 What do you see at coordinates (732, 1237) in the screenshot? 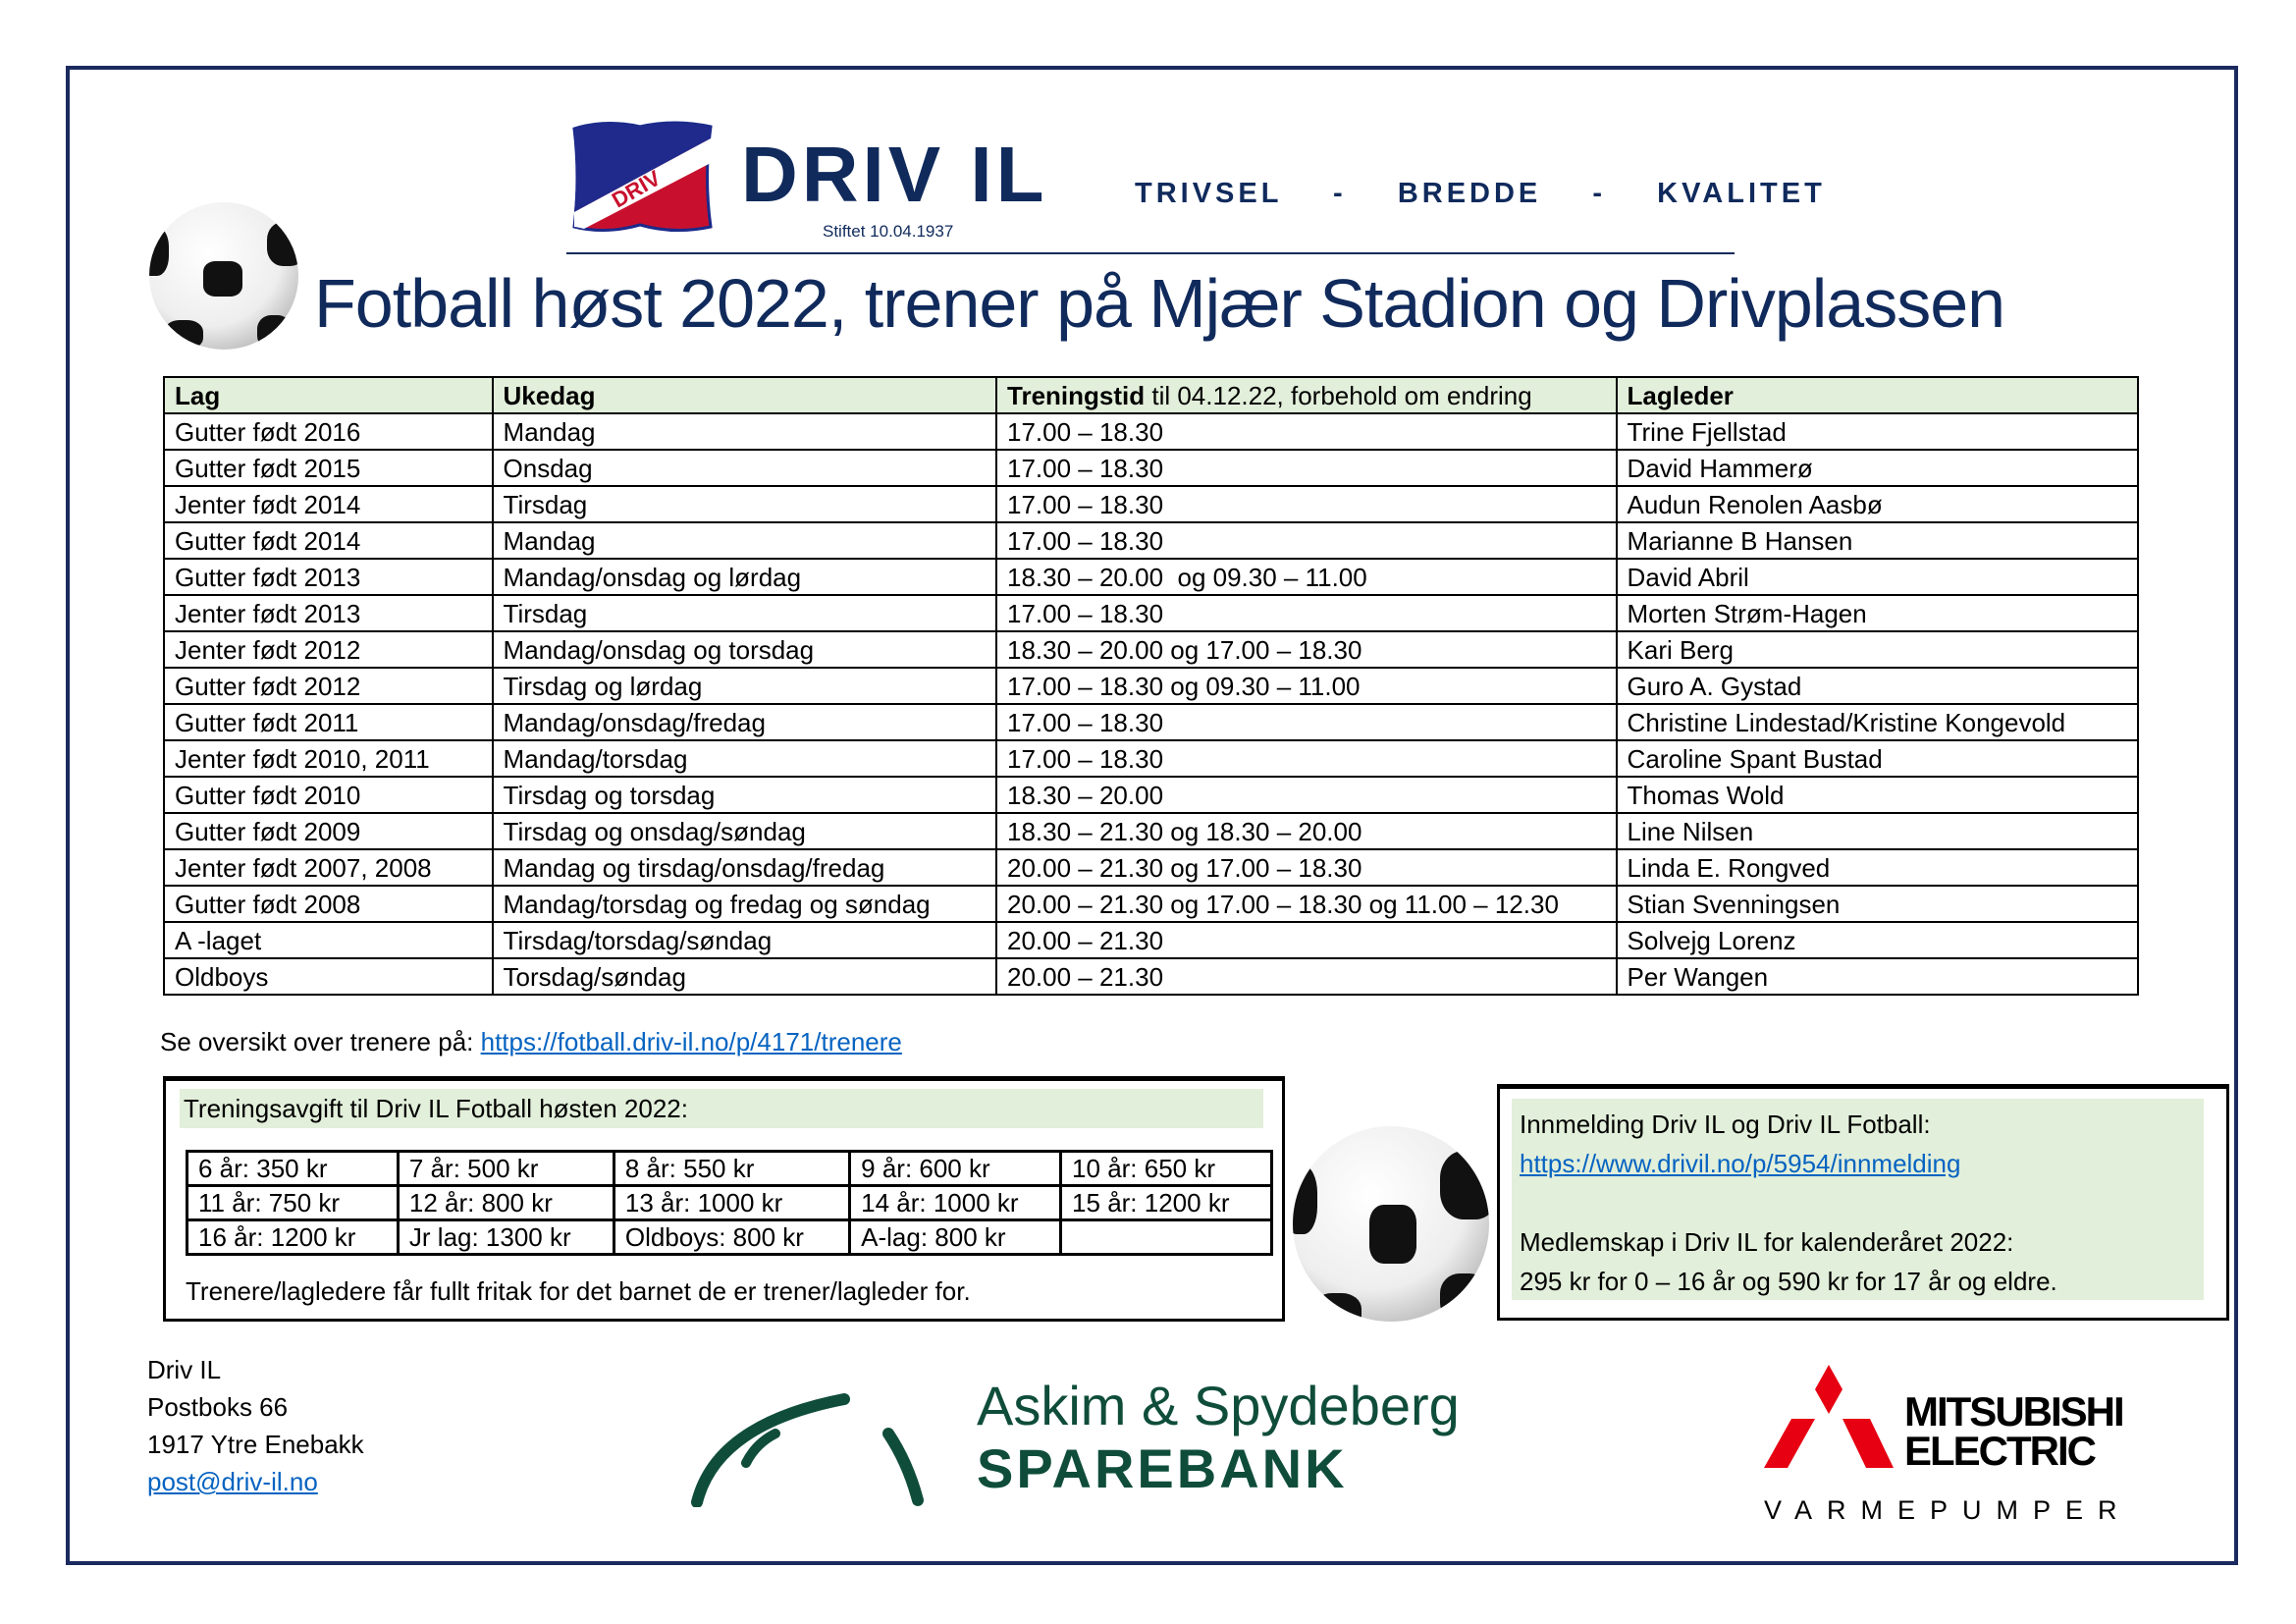
I see `fee-cell: Oldboys: 800 kr` at bounding box center [732, 1237].